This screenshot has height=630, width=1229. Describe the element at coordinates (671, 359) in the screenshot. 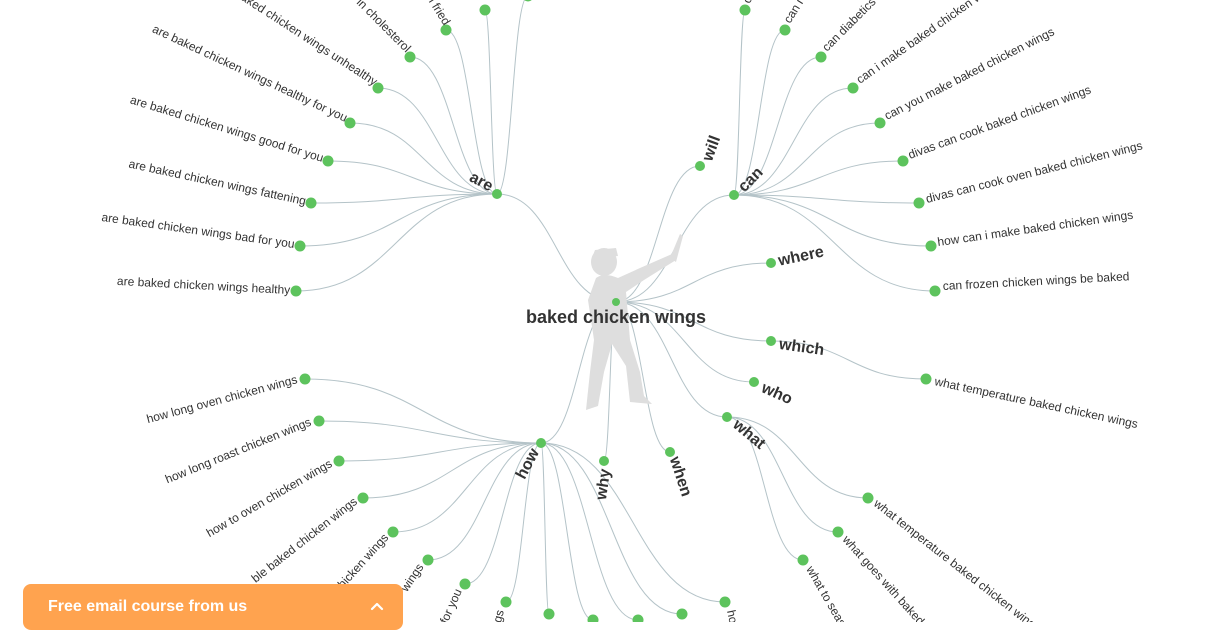

I see `link-root-what` at that location.